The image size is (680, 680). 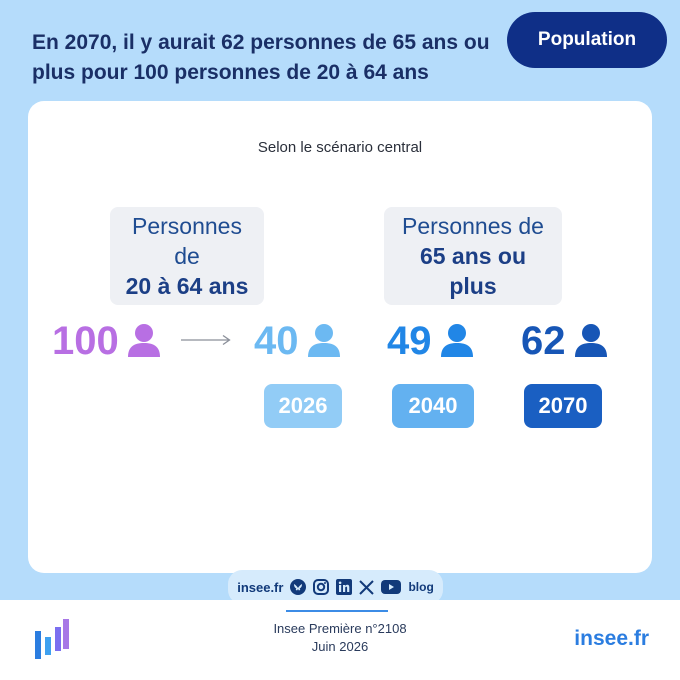 What do you see at coordinates (206, 342) in the screenshot?
I see `arrow-icon` at bounding box center [206, 342].